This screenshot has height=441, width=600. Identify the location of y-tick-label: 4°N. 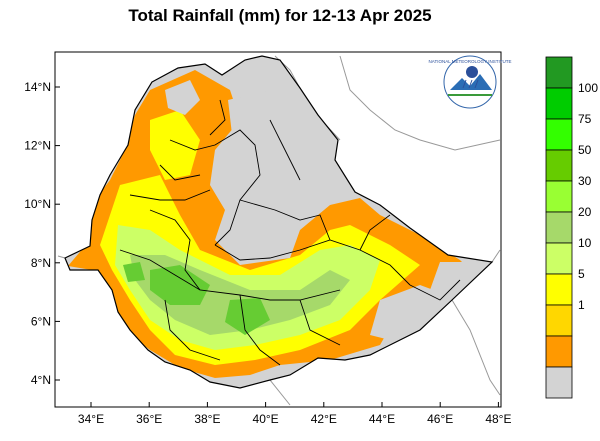
(41, 380).